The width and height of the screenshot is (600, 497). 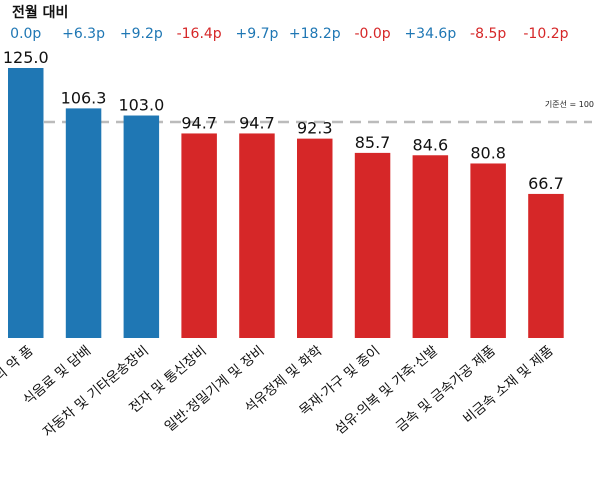 What do you see at coordinates (373, 142) in the screenshot?
I see `value-label: 85.7` at bounding box center [373, 142].